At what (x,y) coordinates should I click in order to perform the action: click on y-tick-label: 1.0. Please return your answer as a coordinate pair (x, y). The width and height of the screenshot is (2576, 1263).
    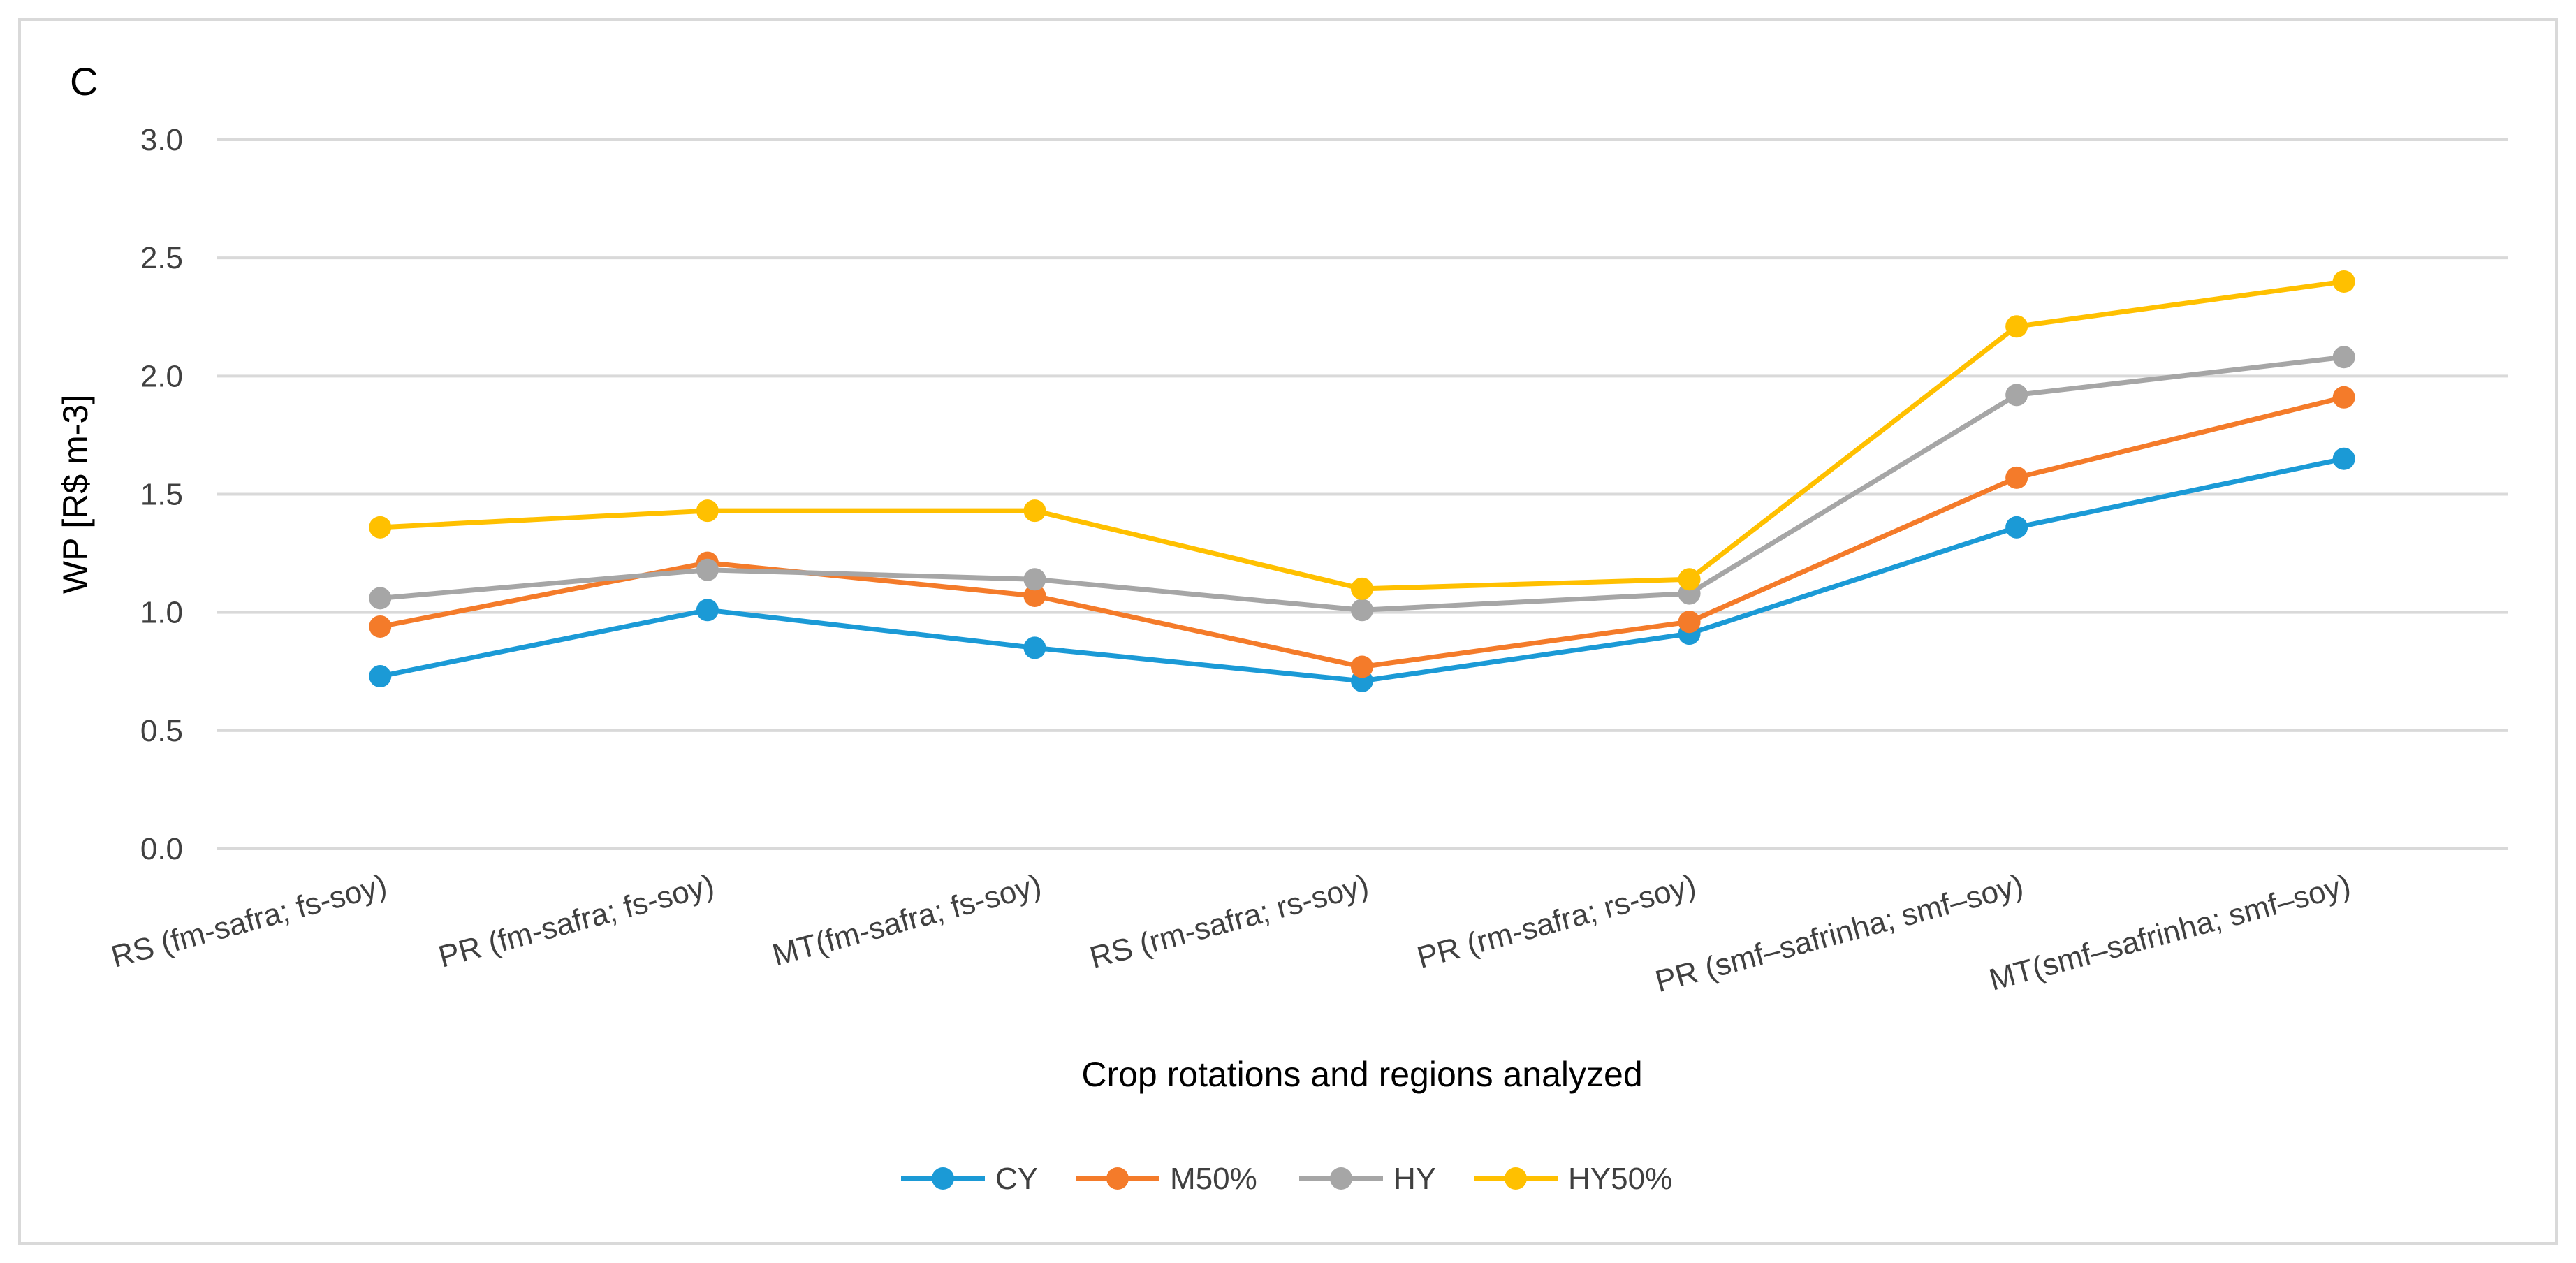
    Looking at the image, I should click on (161, 613).